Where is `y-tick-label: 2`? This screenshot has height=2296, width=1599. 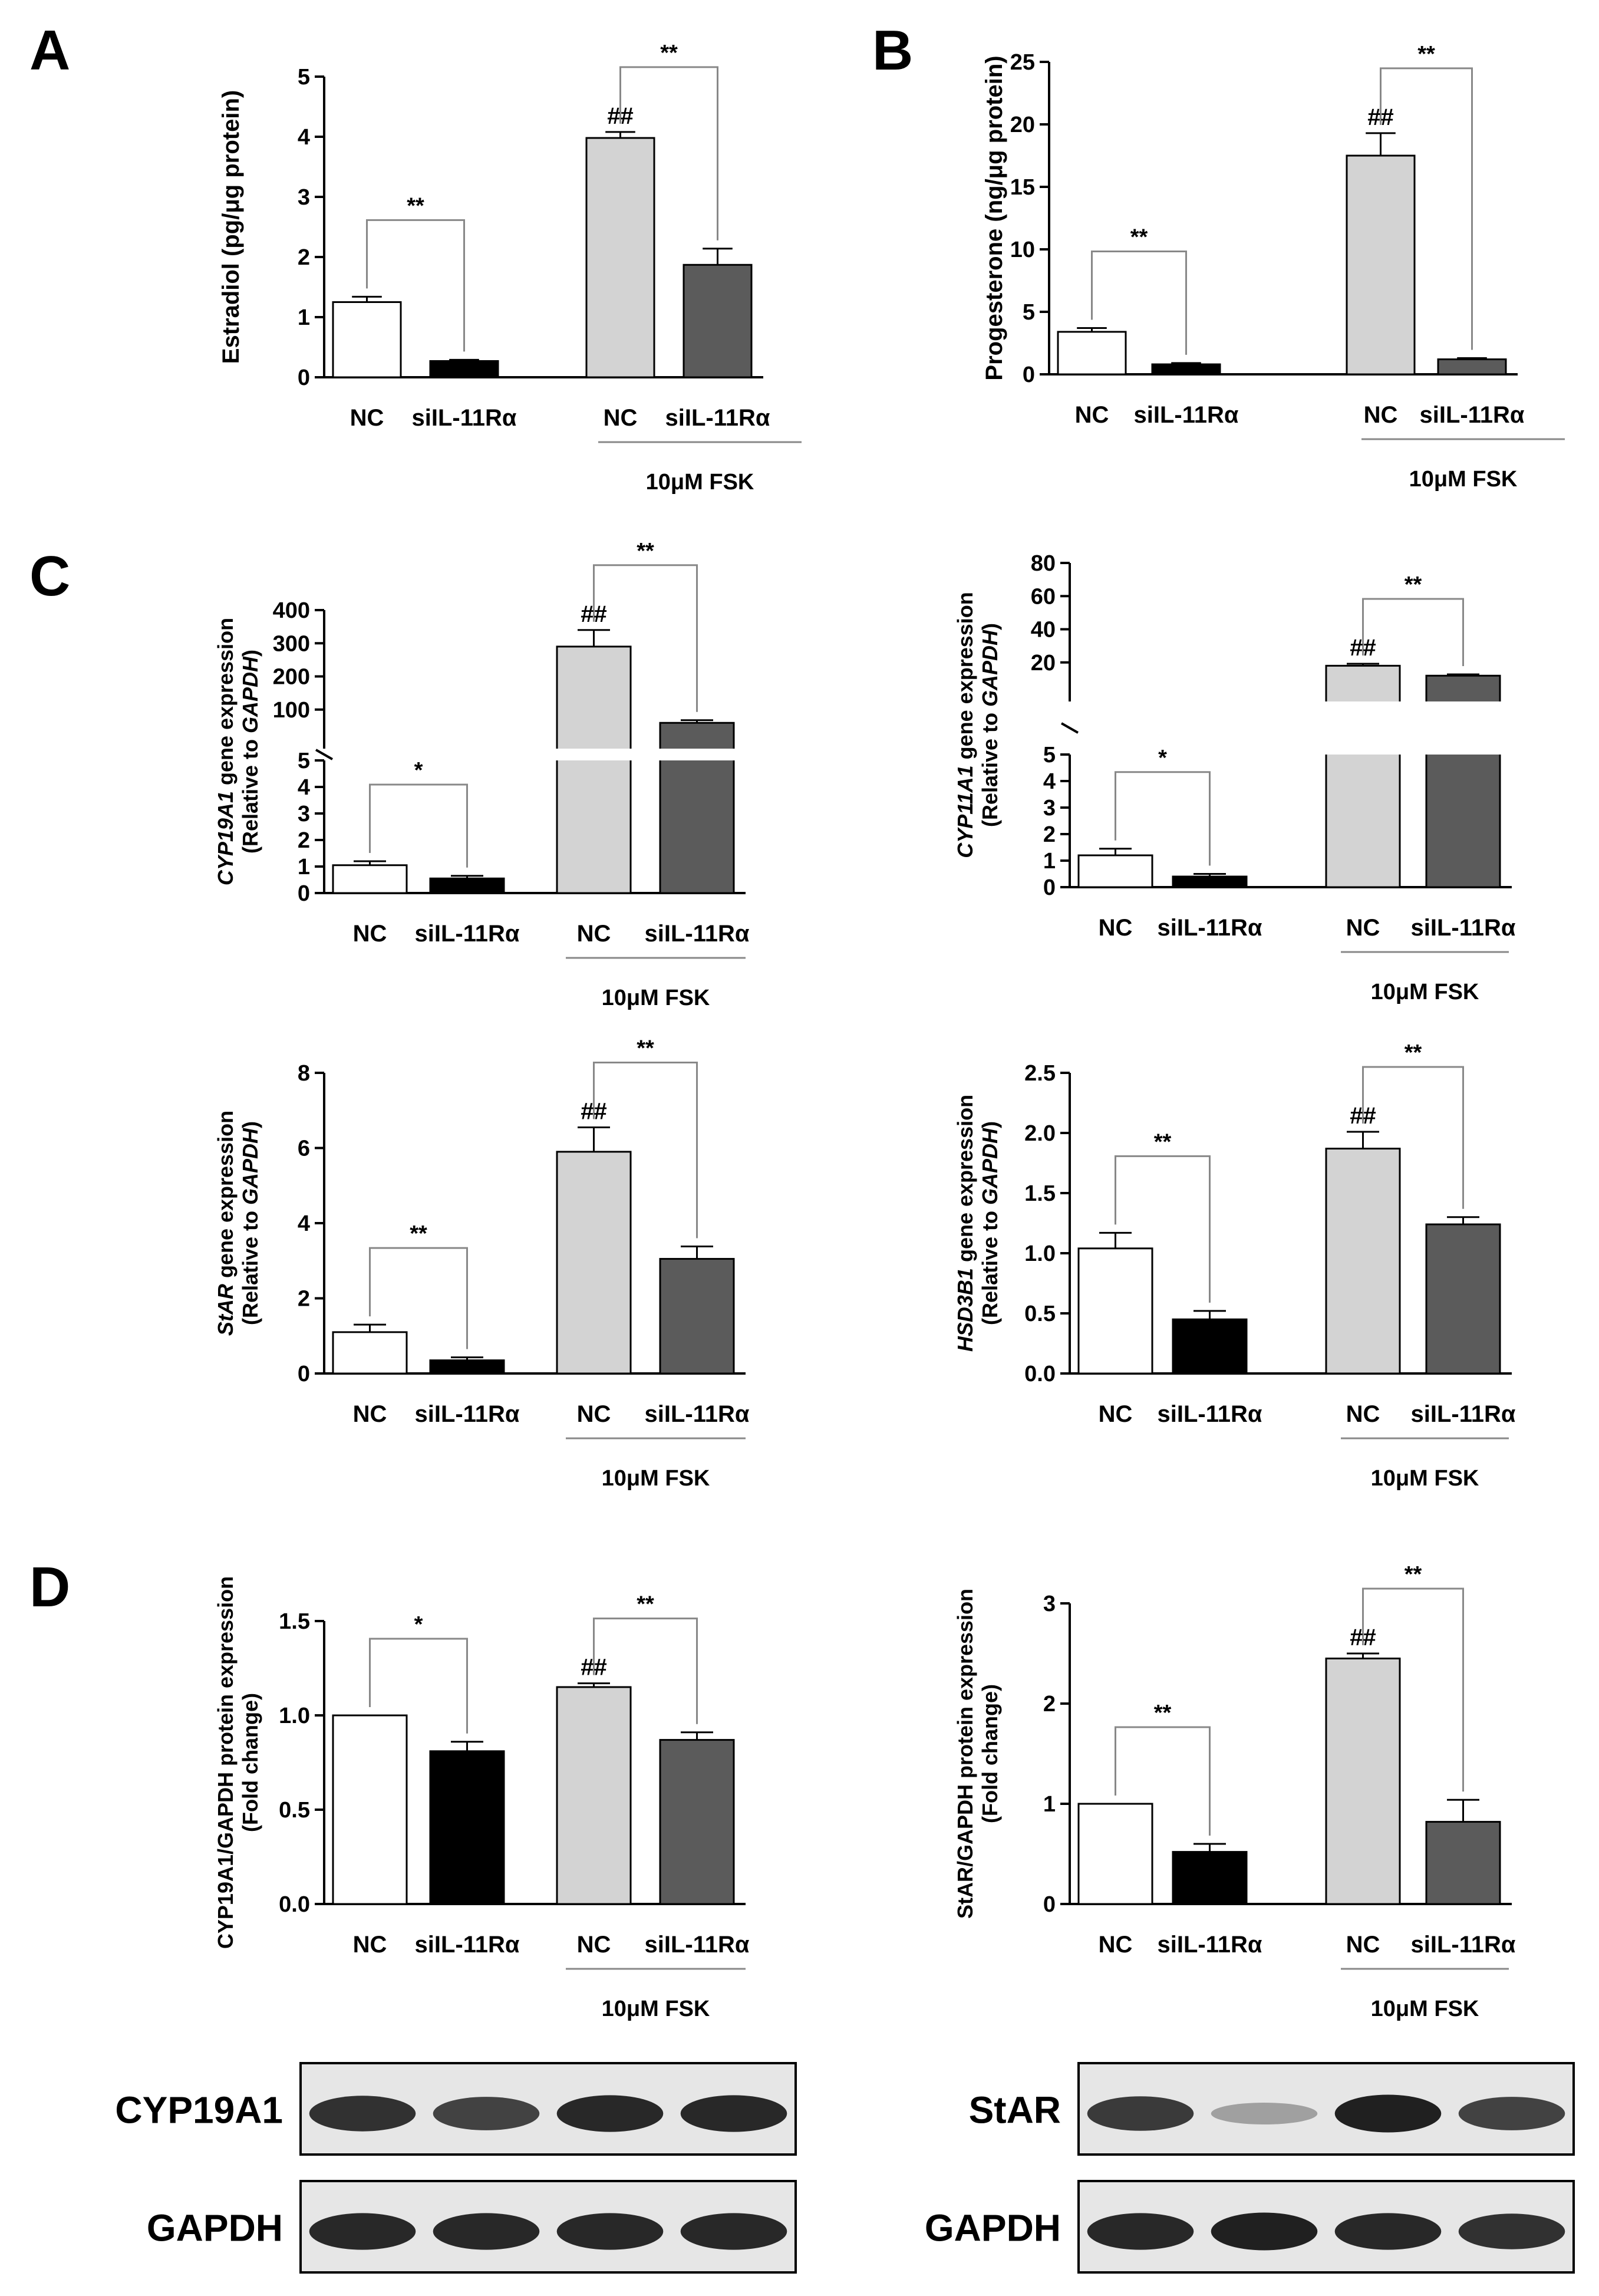
y-tick-label: 2 is located at coordinates (304, 1299).